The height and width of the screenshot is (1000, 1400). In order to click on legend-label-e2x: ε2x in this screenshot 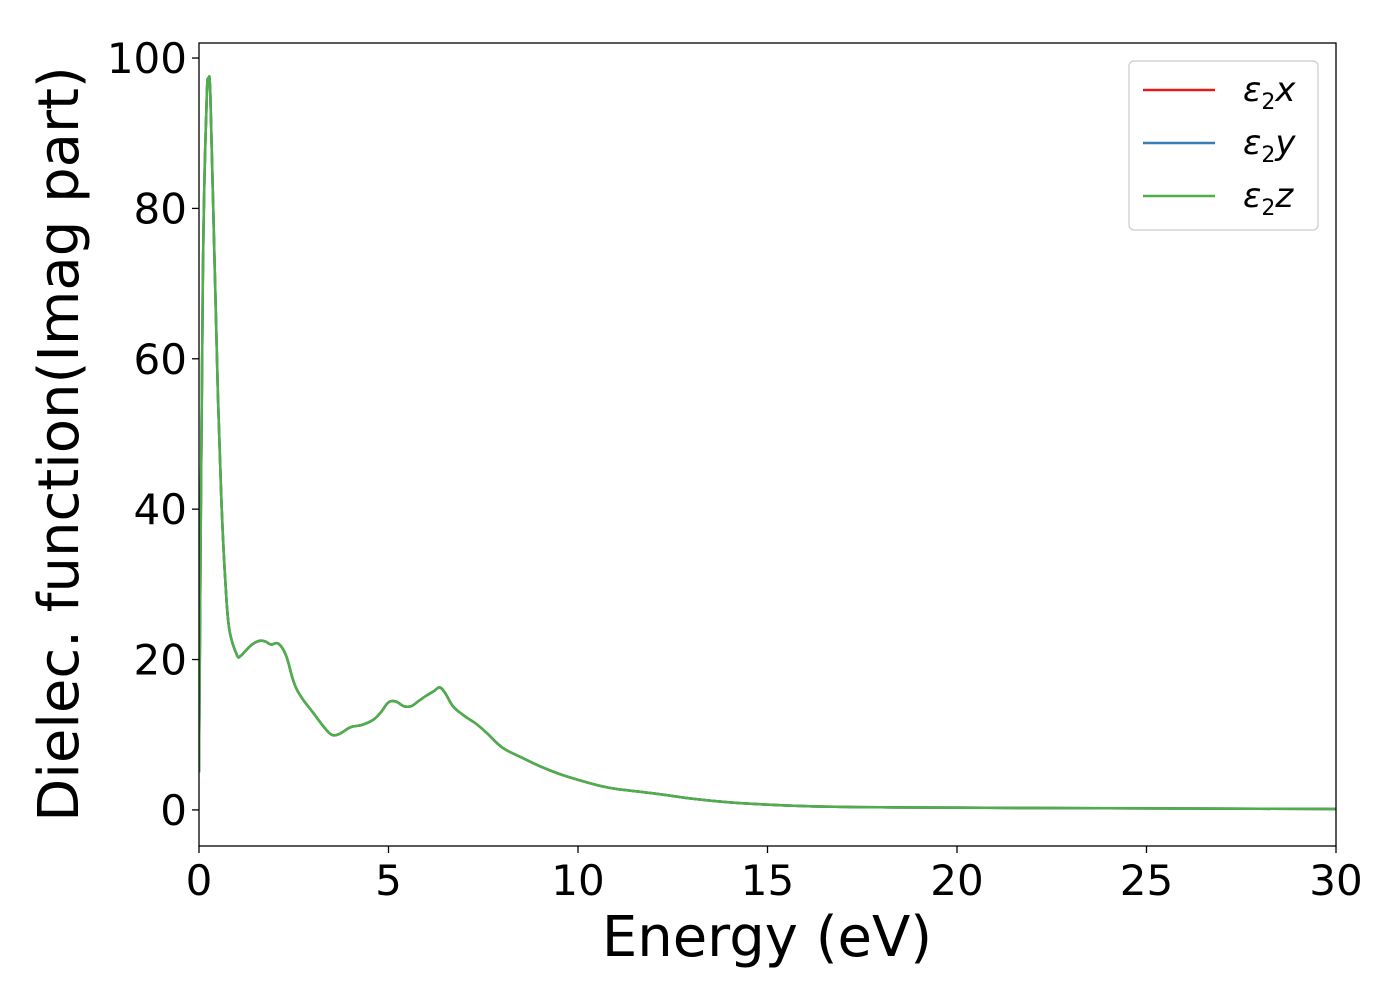, I will do `click(1269, 92)`.